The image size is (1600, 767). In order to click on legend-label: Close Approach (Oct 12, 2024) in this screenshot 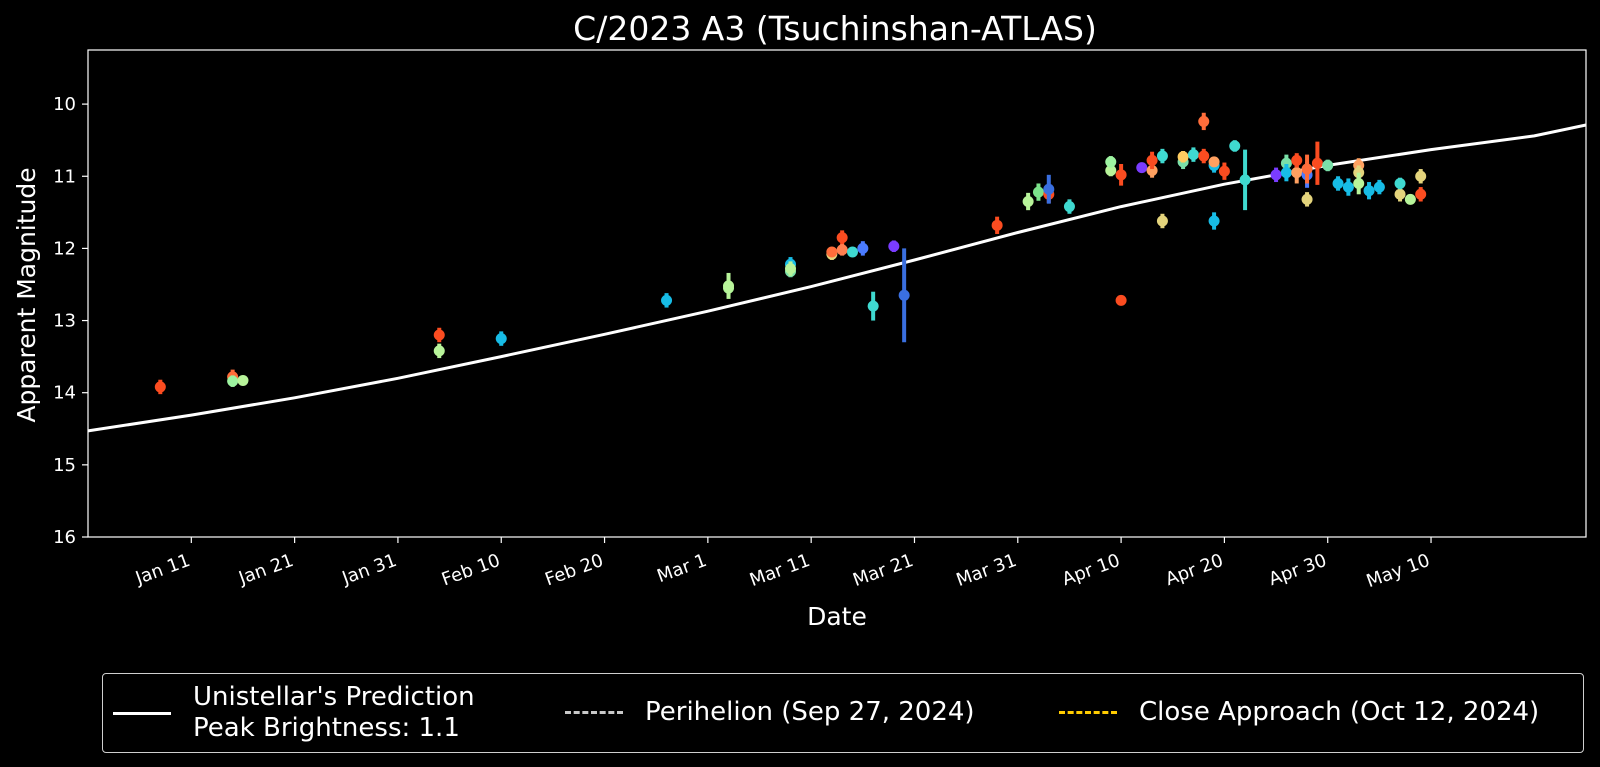, I will do `click(1339, 712)`.